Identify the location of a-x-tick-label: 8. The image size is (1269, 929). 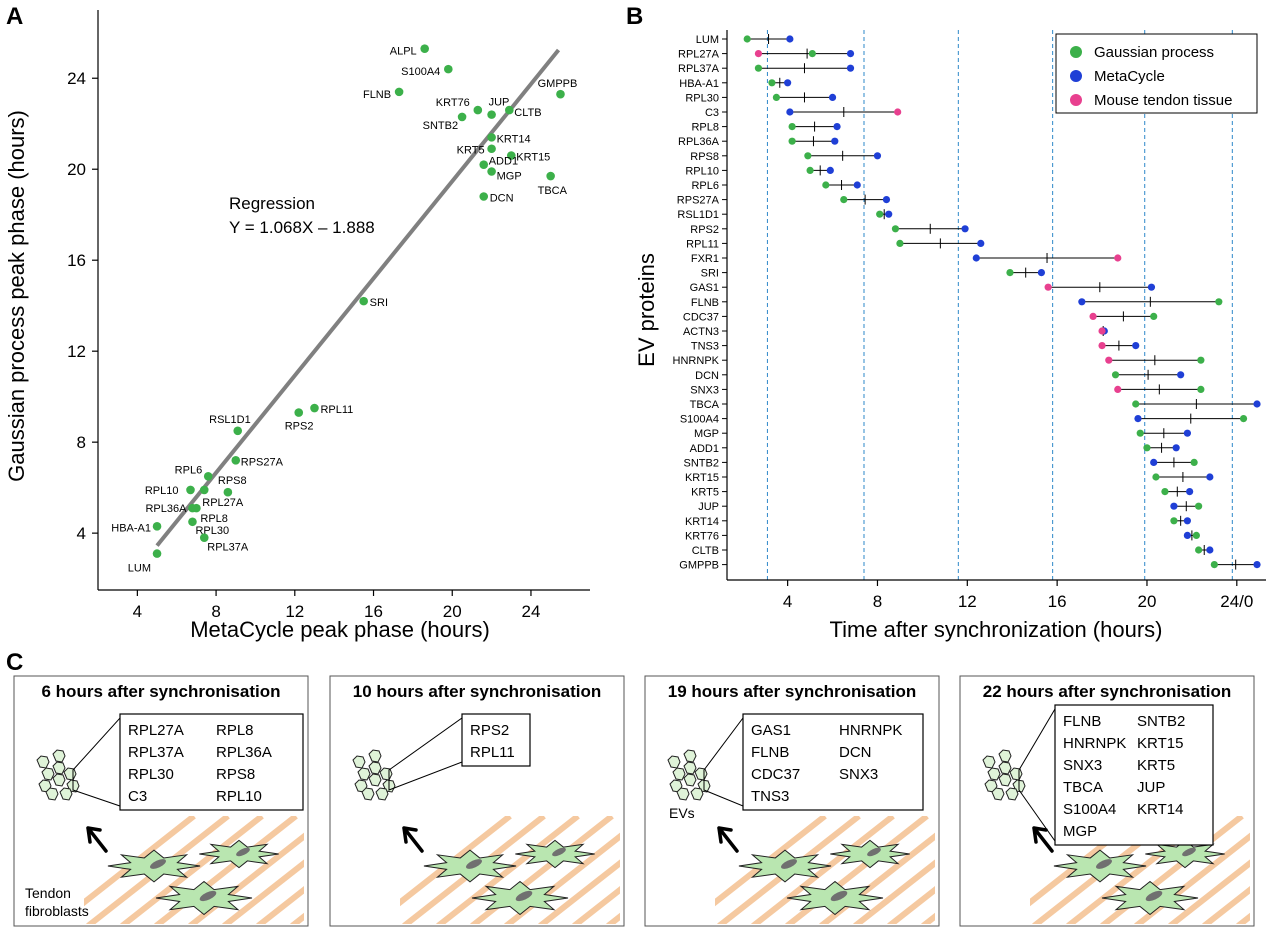
(215, 611).